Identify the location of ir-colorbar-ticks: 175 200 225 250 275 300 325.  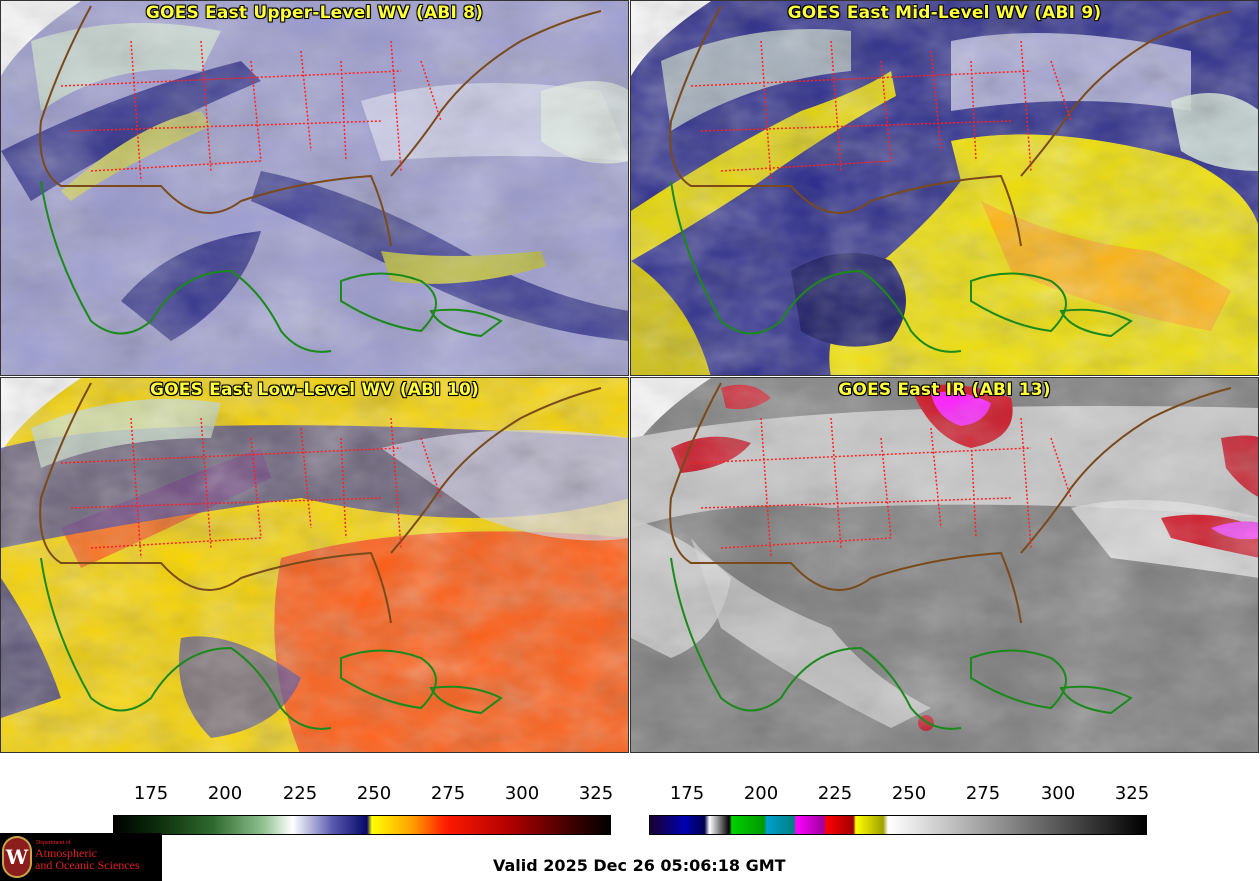
(899, 798).